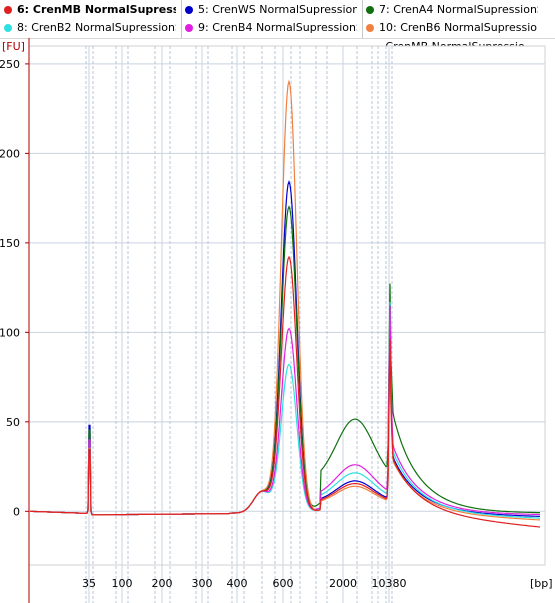 Image resolution: width=555 pixels, height=603 pixels. Describe the element at coordinates (13, 46) in the screenshot. I see `y-axis-label: [FU]` at that location.